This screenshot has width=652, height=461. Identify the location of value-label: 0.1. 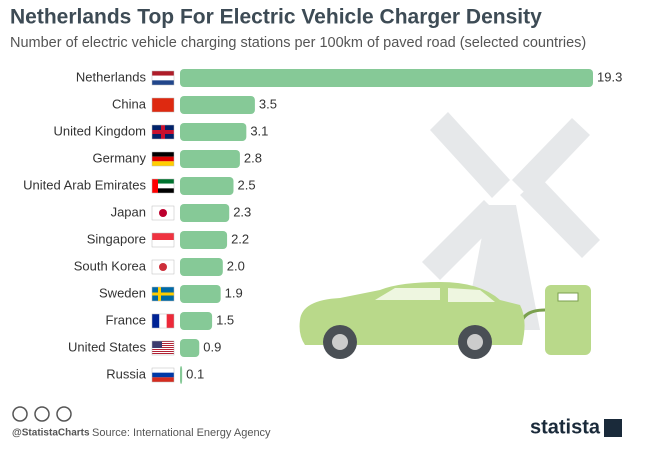
(195, 373).